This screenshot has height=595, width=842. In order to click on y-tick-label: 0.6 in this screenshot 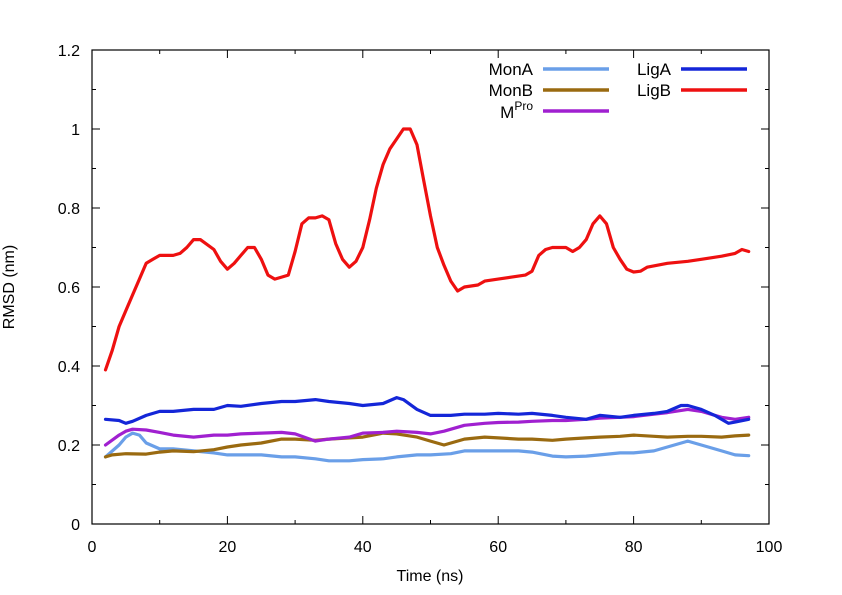, I will do `click(69, 288)`.